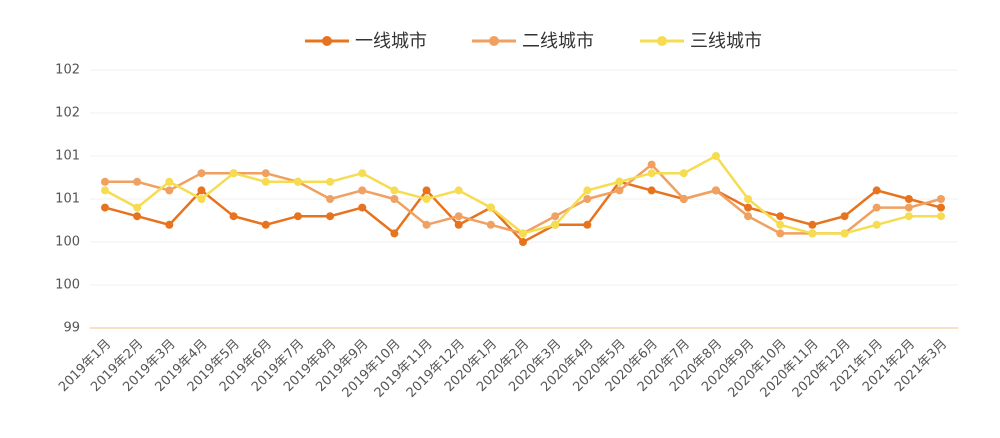  Describe the element at coordinates (726, 41) in the screenshot. I see `legend-label: 三线城市` at that location.